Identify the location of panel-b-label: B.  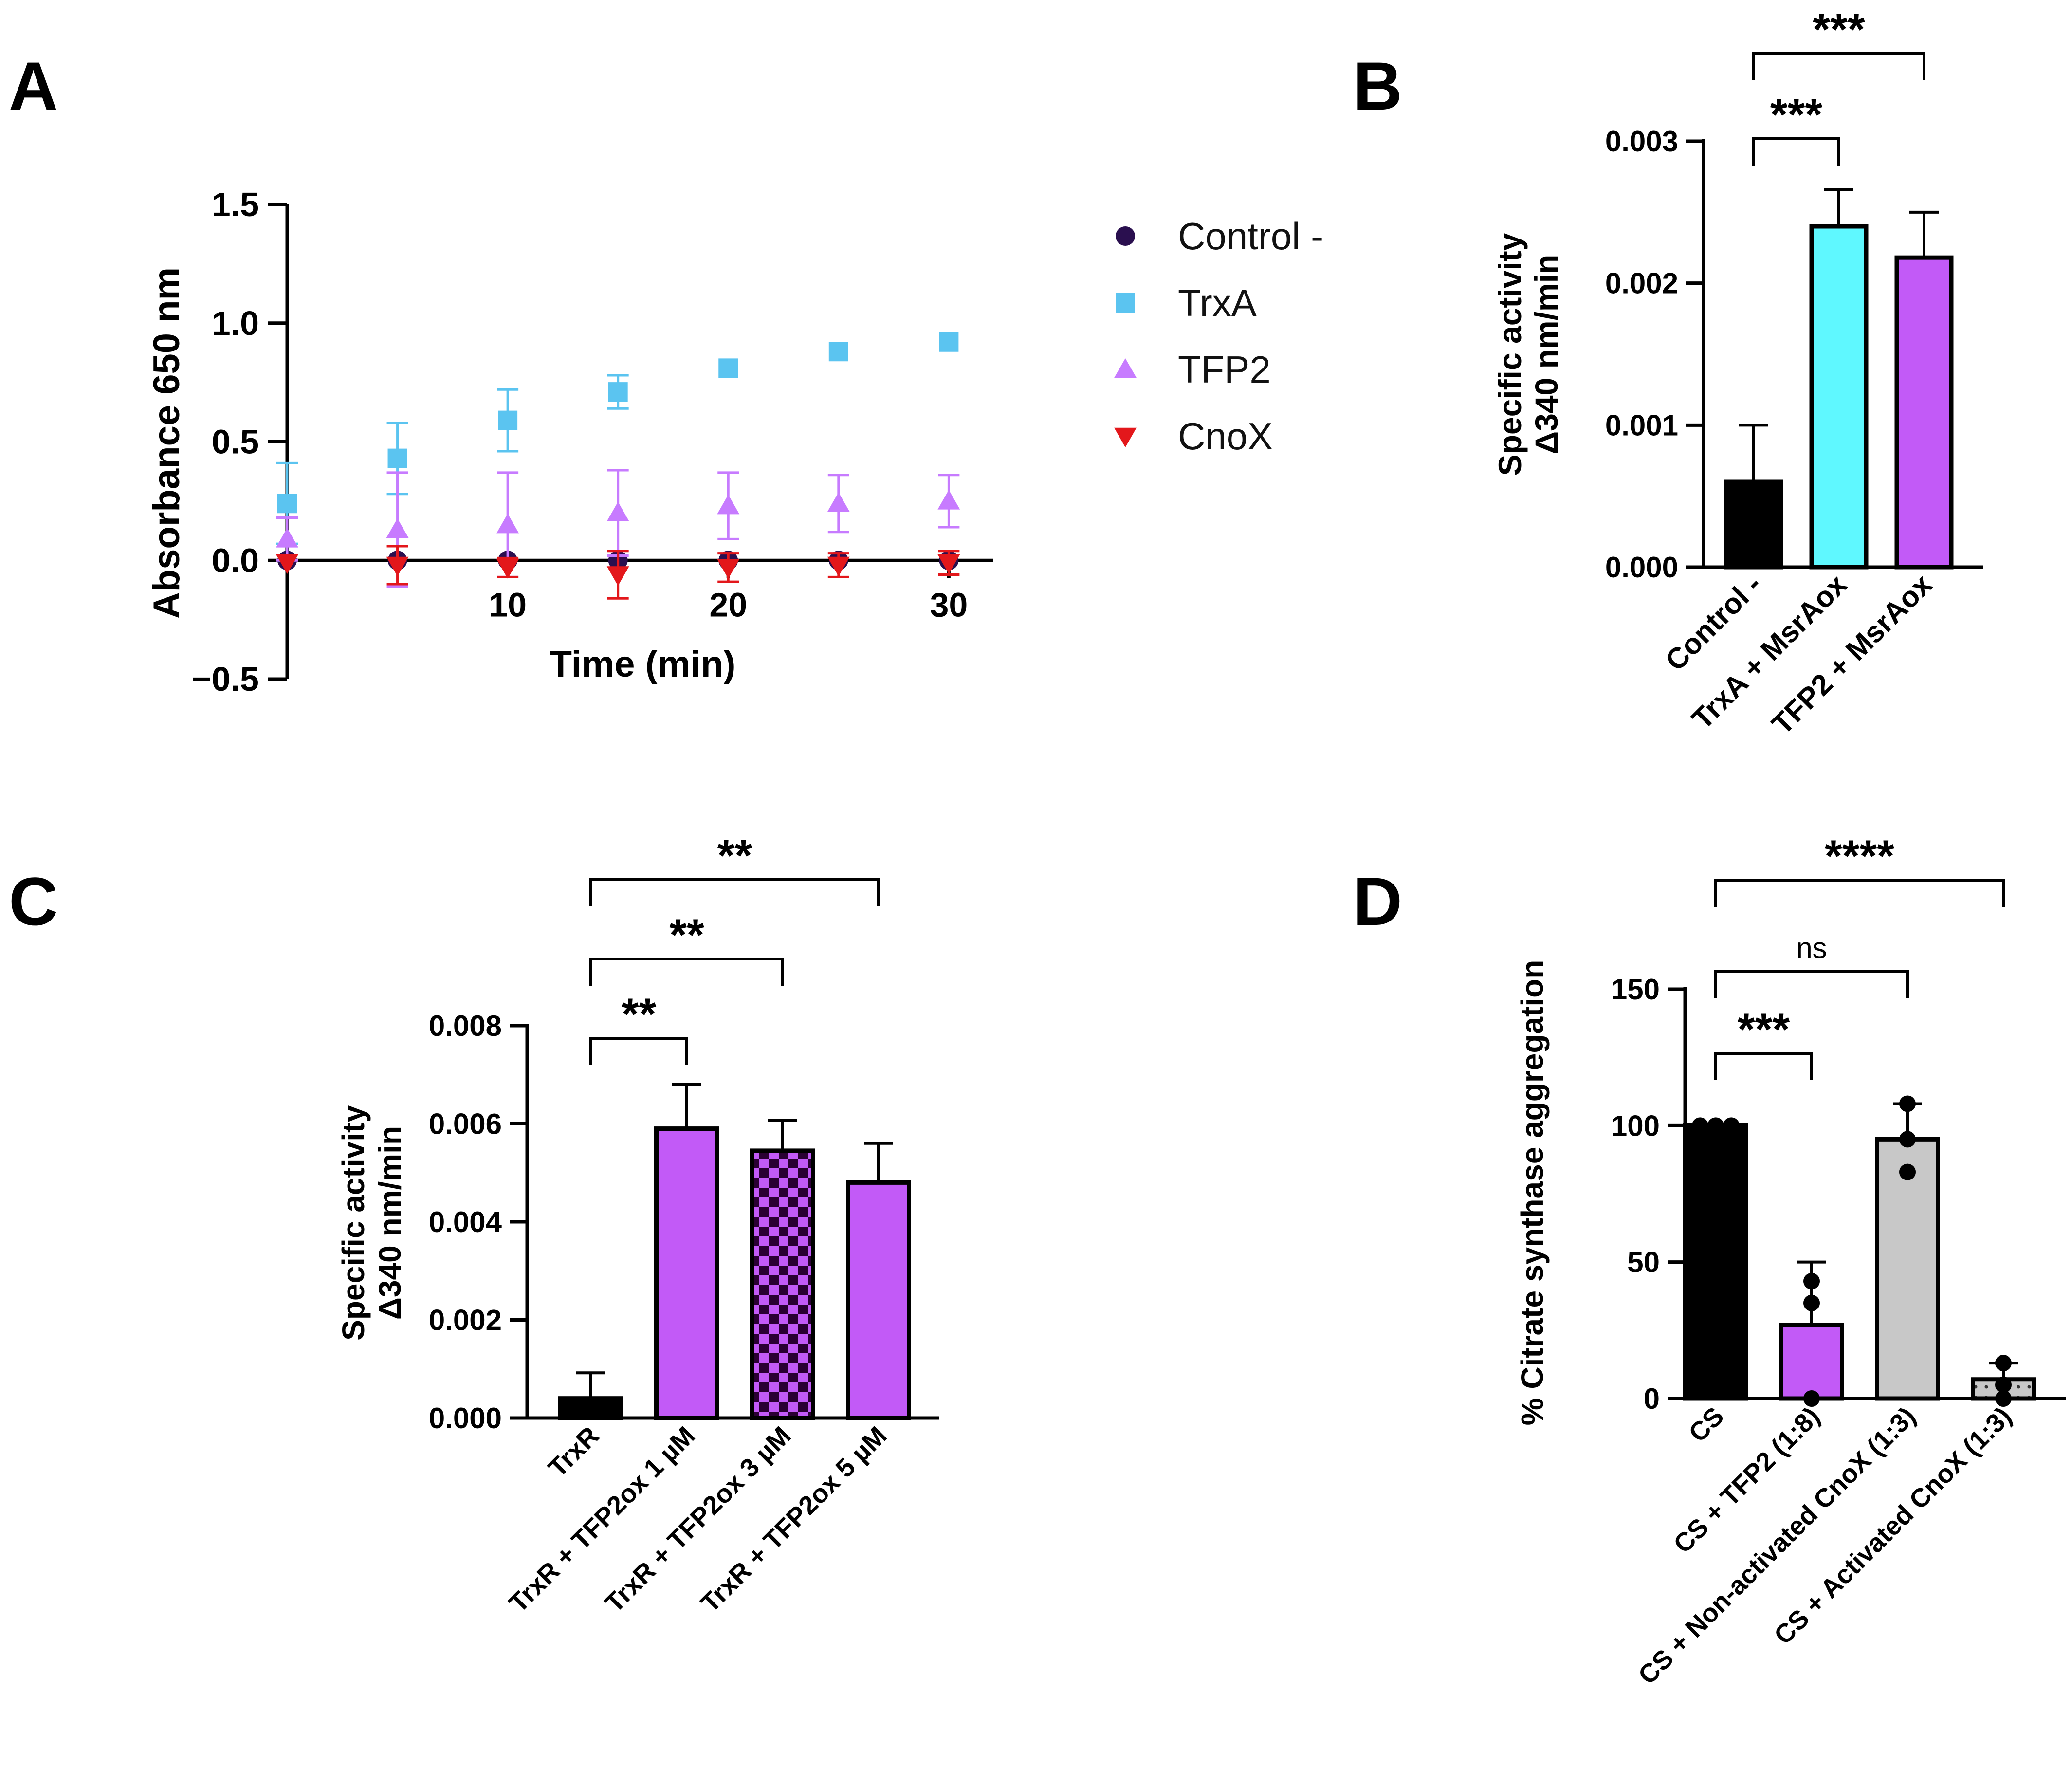
(1377, 86).